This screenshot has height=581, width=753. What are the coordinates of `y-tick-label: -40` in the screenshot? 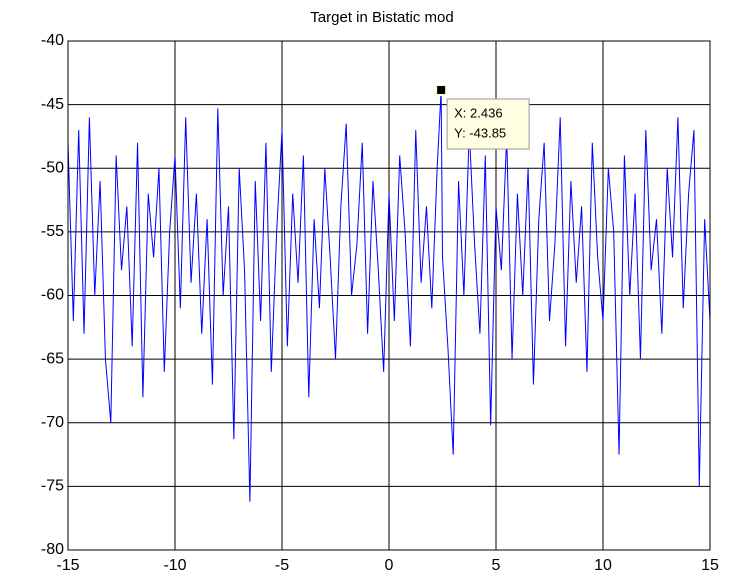 It's located at (52, 40).